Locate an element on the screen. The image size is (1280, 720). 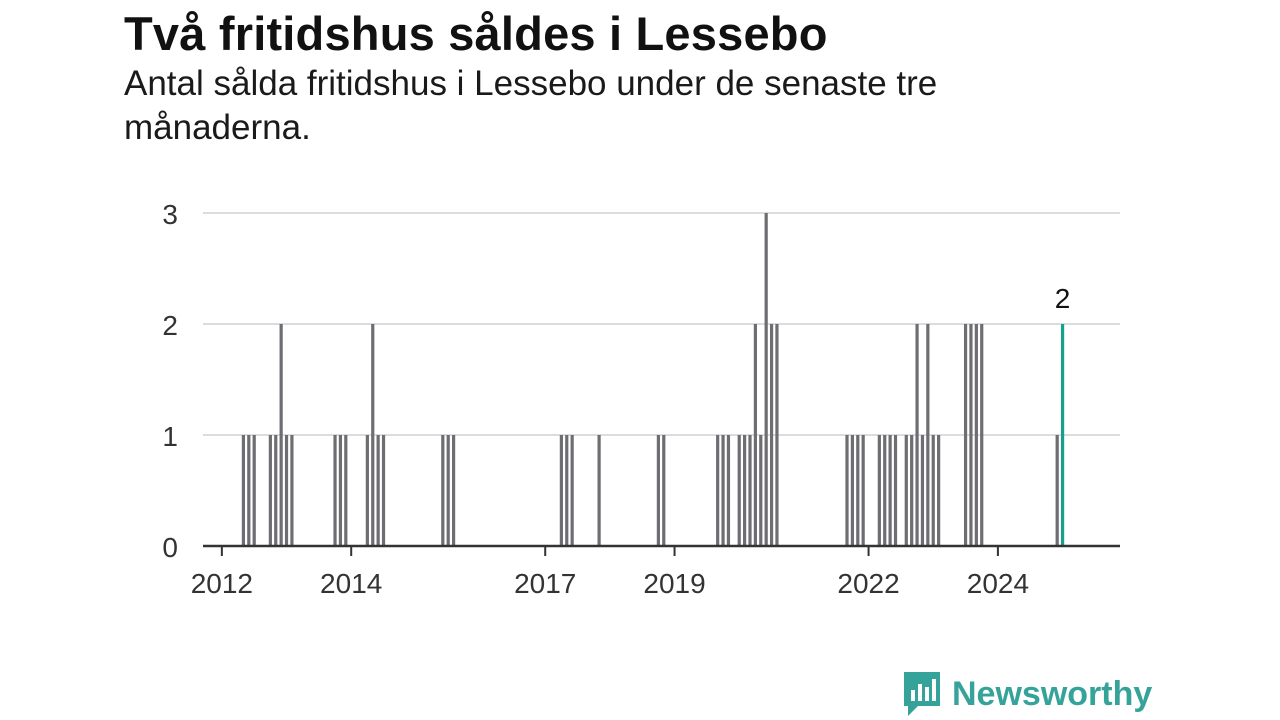
chart-title: Två fritidshus såldes i Lessebo is located at coordinates (476, 33).